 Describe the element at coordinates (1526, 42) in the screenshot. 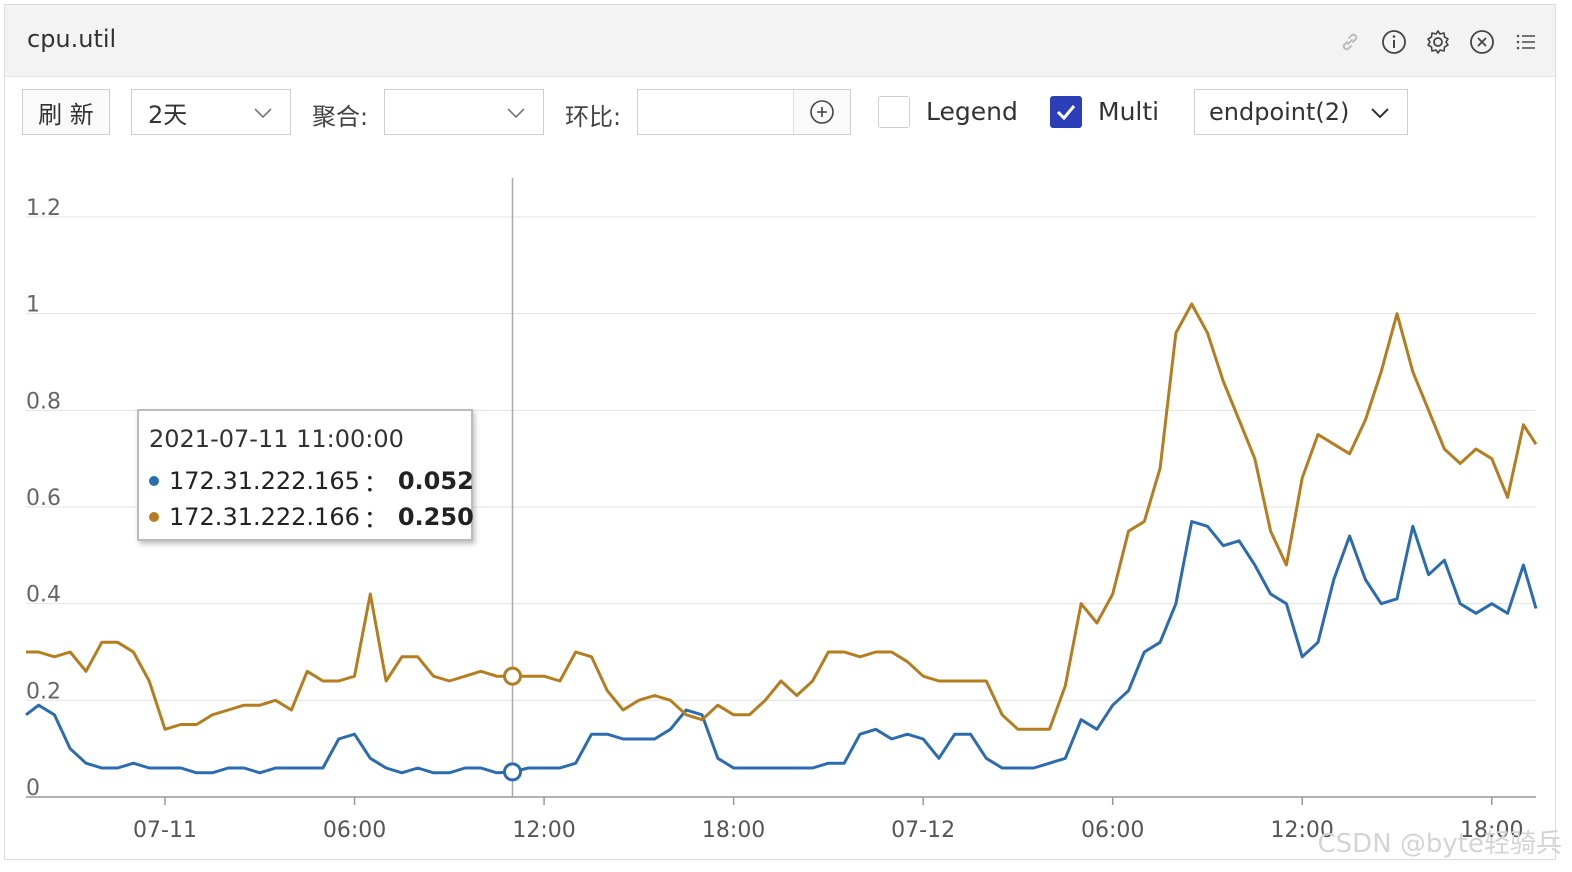

I see `menu-list-icon` at that location.